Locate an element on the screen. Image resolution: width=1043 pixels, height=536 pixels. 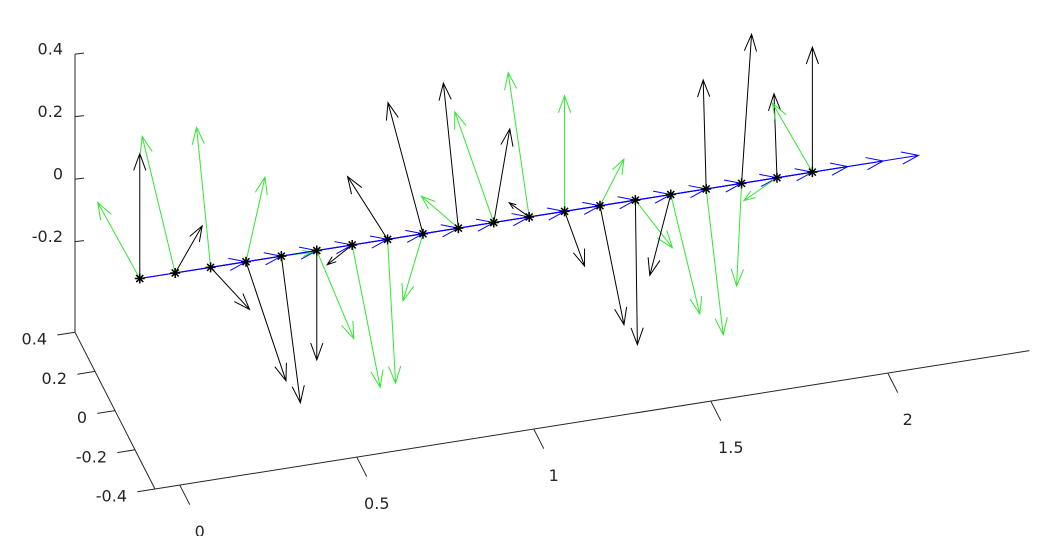
z-tick-label: 0.2 is located at coordinates (50, 111).